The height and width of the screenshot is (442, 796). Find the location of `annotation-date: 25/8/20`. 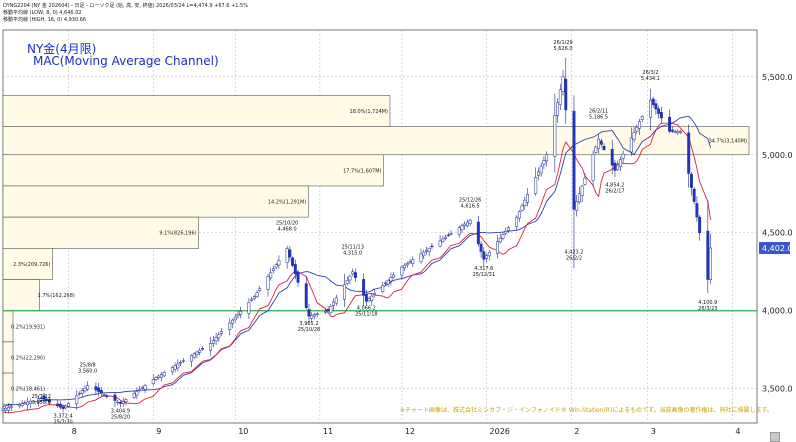

annotation-date: 25/8/20 is located at coordinates (120, 418).